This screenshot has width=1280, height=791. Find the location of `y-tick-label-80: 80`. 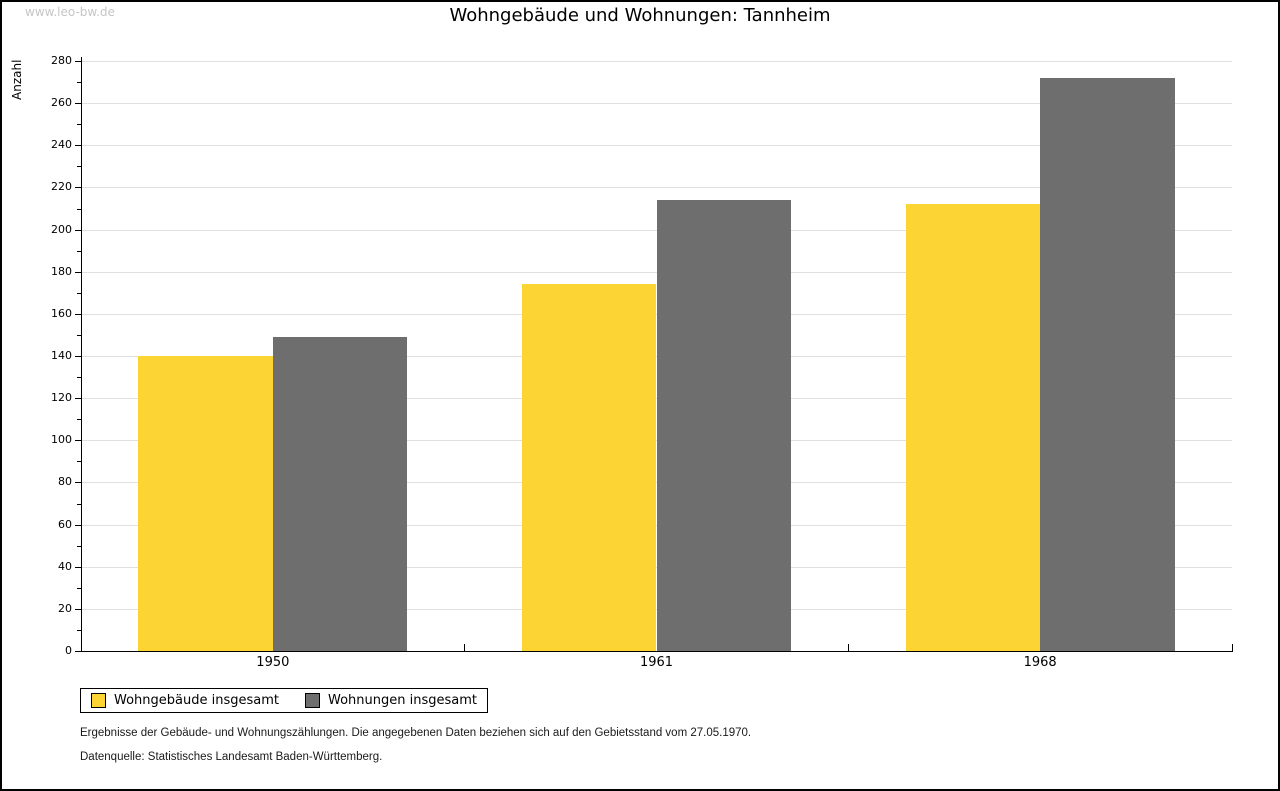

y-tick-label-80: 80 is located at coordinates (65, 482).